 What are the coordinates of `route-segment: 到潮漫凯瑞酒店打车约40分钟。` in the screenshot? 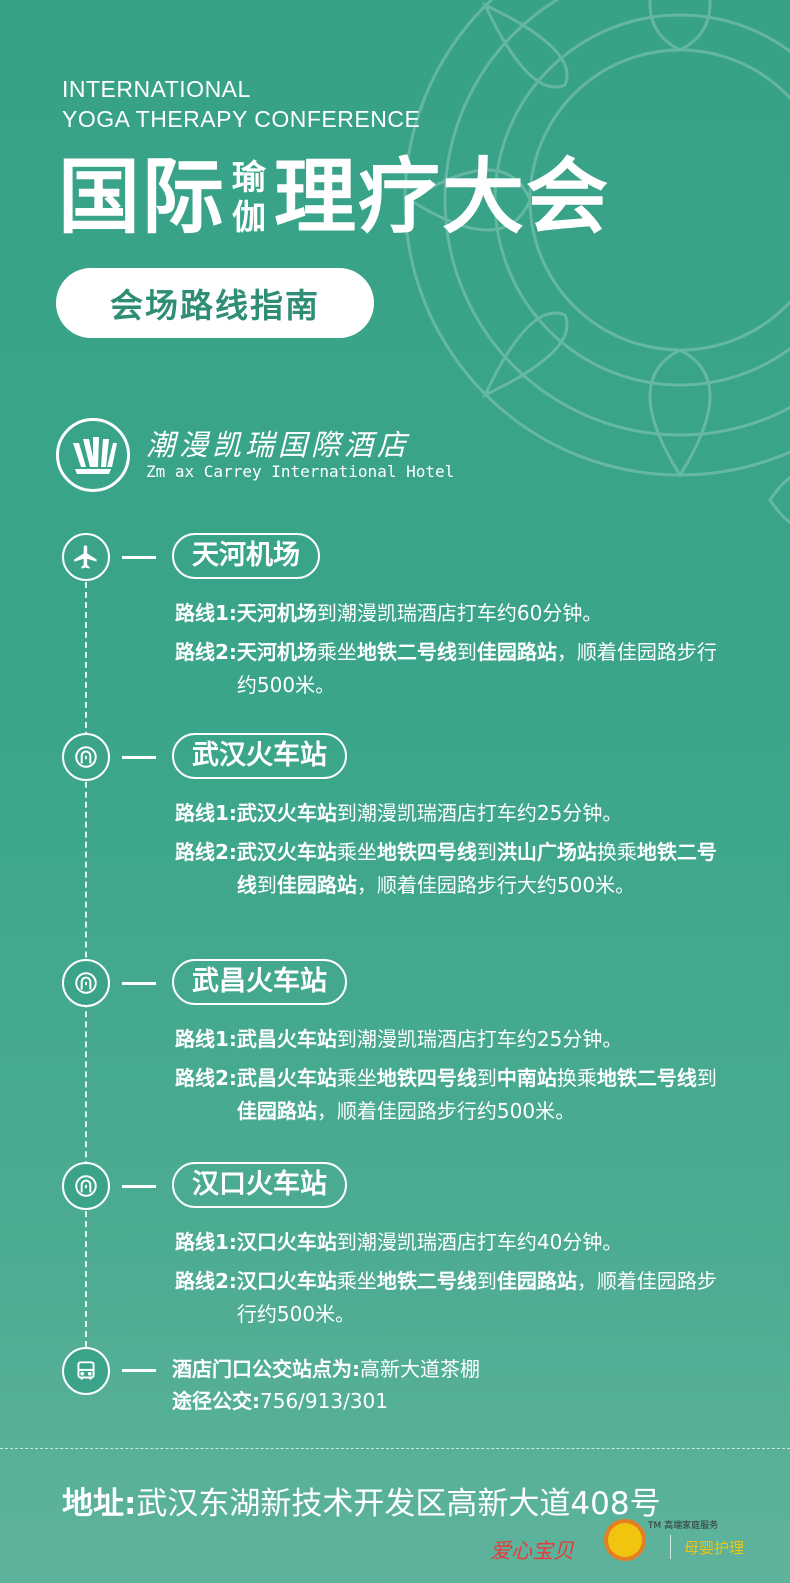 It's located at (479, 1242).